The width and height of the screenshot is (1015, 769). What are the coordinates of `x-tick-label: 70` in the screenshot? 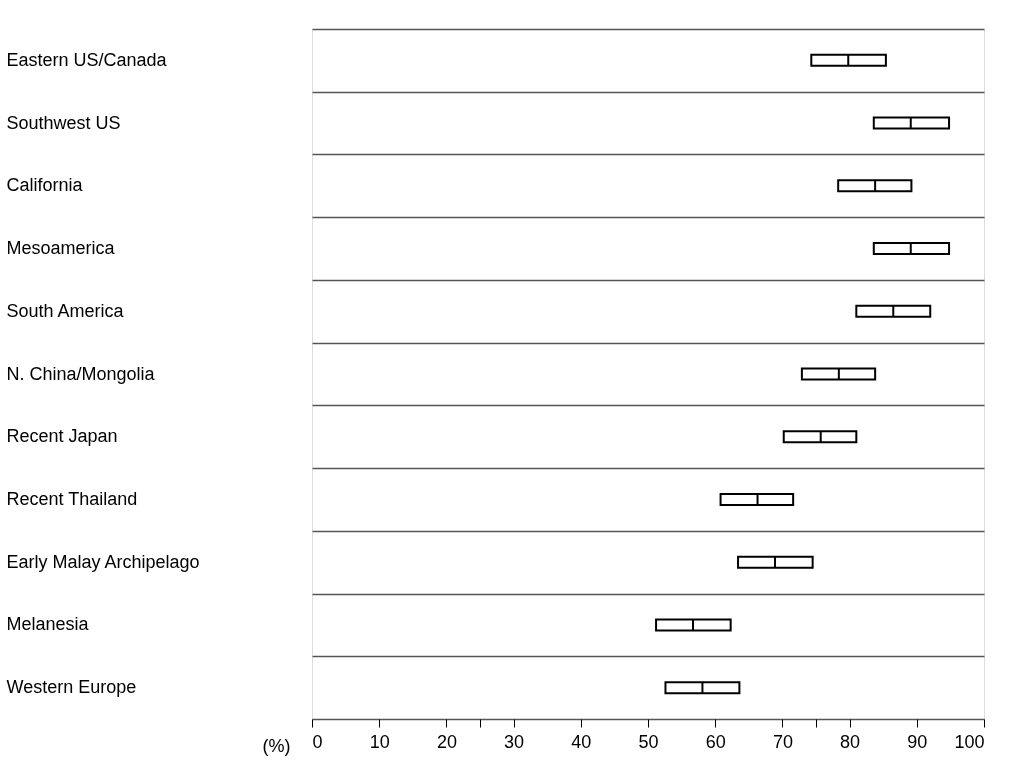 It's located at (782, 741).